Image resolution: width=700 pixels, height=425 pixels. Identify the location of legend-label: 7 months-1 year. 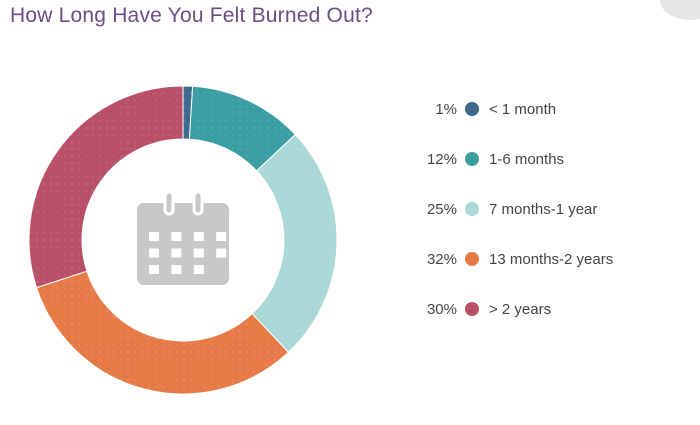
(543, 209).